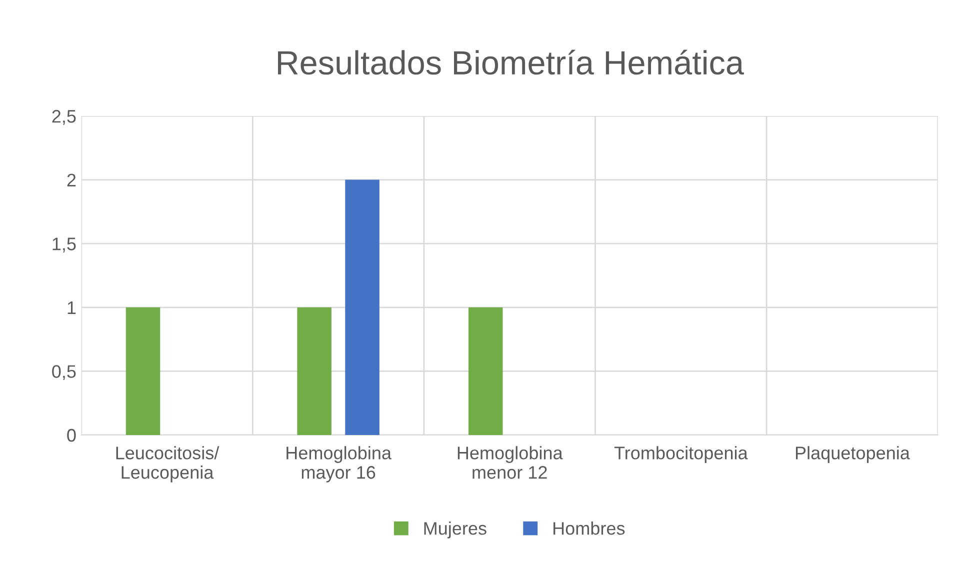 The width and height of the screenshot is (957, 580). What do you see at coordinates (853, 454) in the screenshot?
I see `x-tick-label: Plaquetopenia` at bounding box center [853, 454].